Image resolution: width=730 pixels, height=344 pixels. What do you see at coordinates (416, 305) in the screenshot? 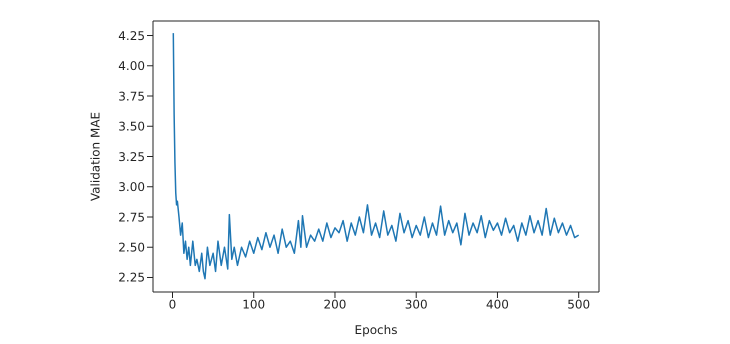
I see `x-tick-label: 300` at bounding box center [416, 305].